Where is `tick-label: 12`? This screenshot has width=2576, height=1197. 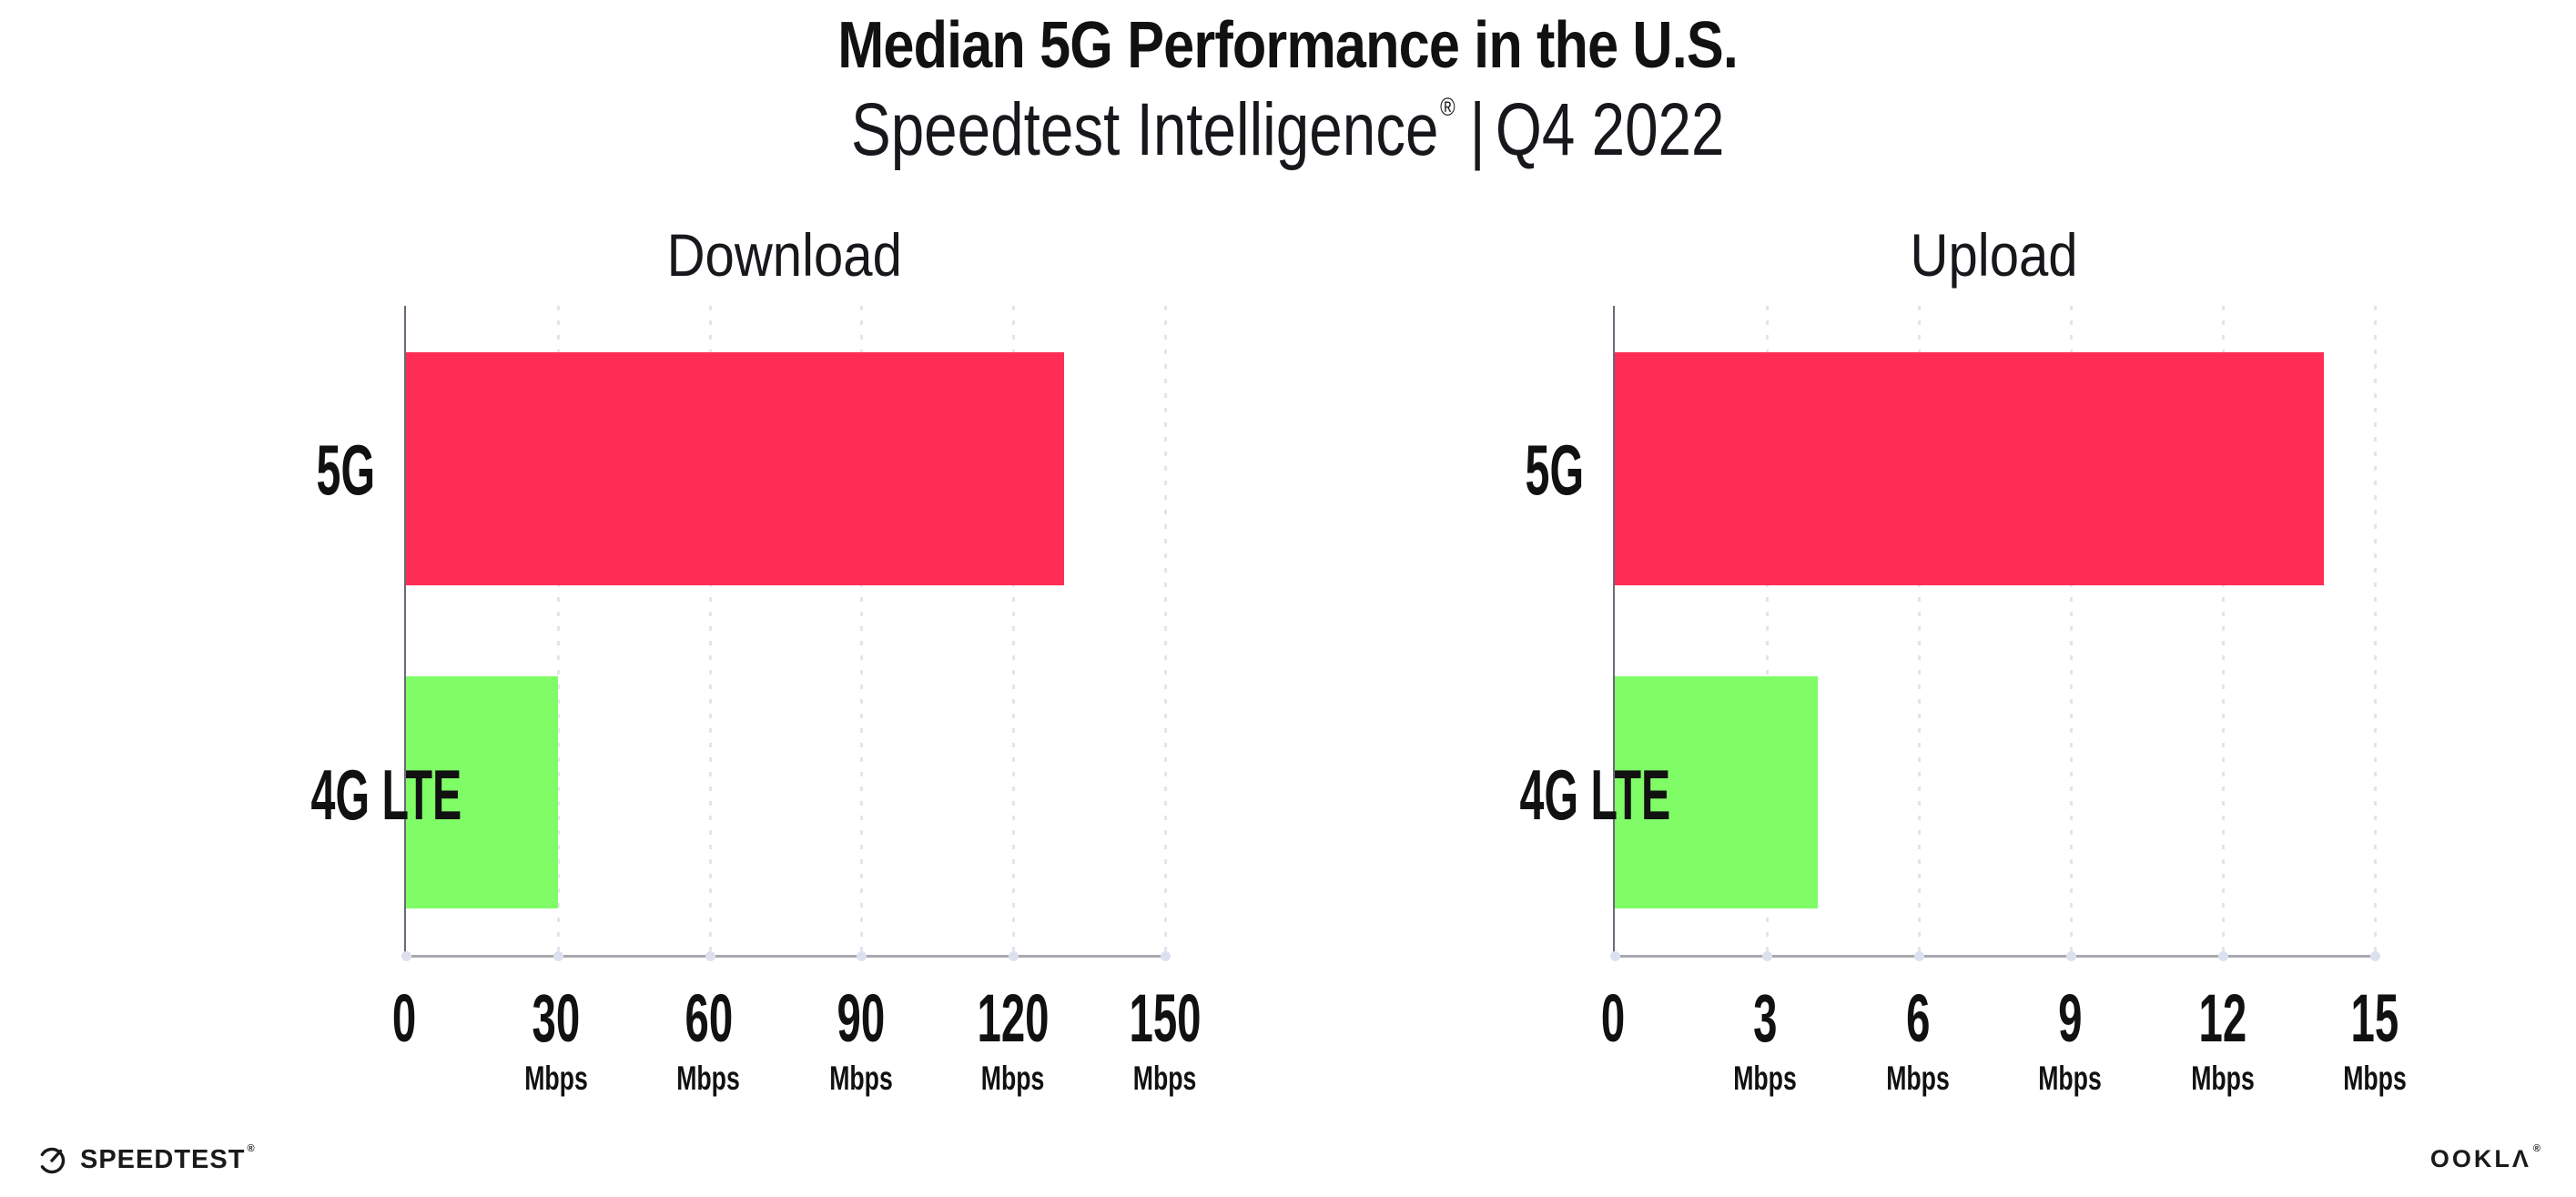
tick-label: 12 is located at coordinates (2222, 1018).